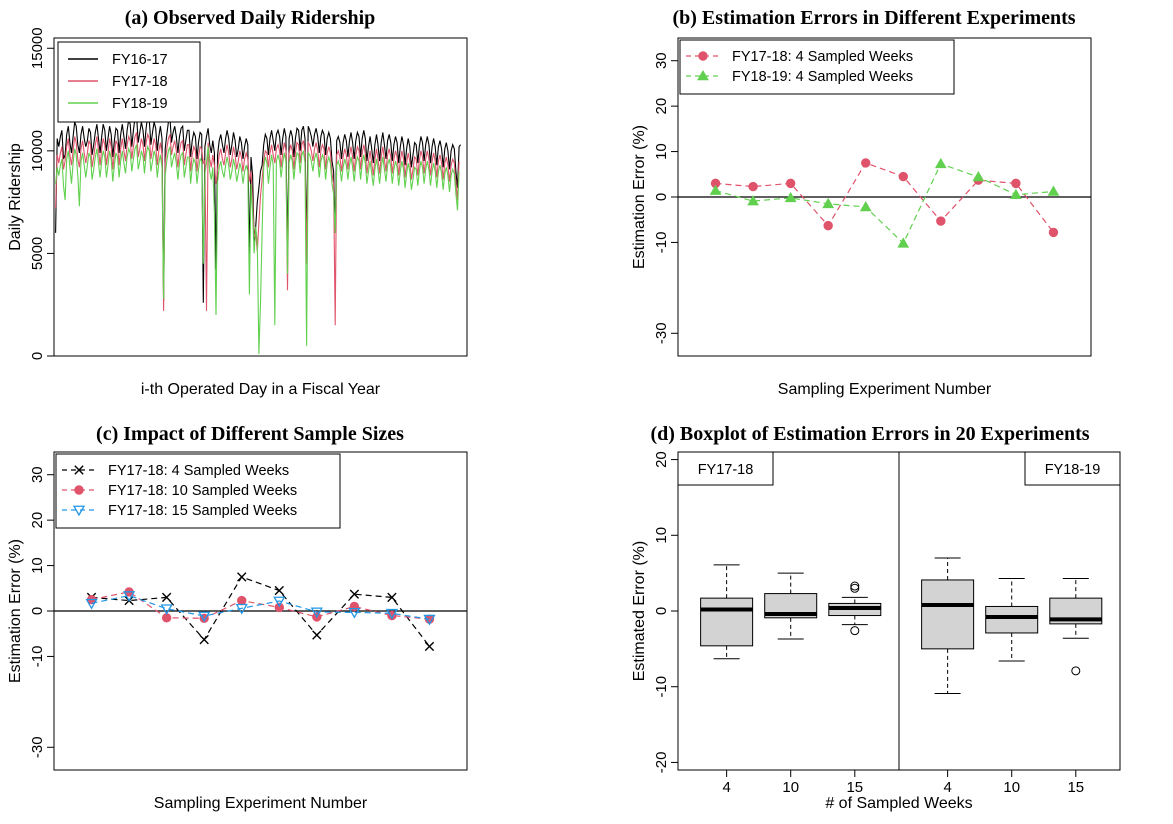 Image resolution: width=1173 pixels, height=824 pixels. Describe the element at coordinates (661, 763) in the screenshot. I see `y-tick-label: -20` at that location.